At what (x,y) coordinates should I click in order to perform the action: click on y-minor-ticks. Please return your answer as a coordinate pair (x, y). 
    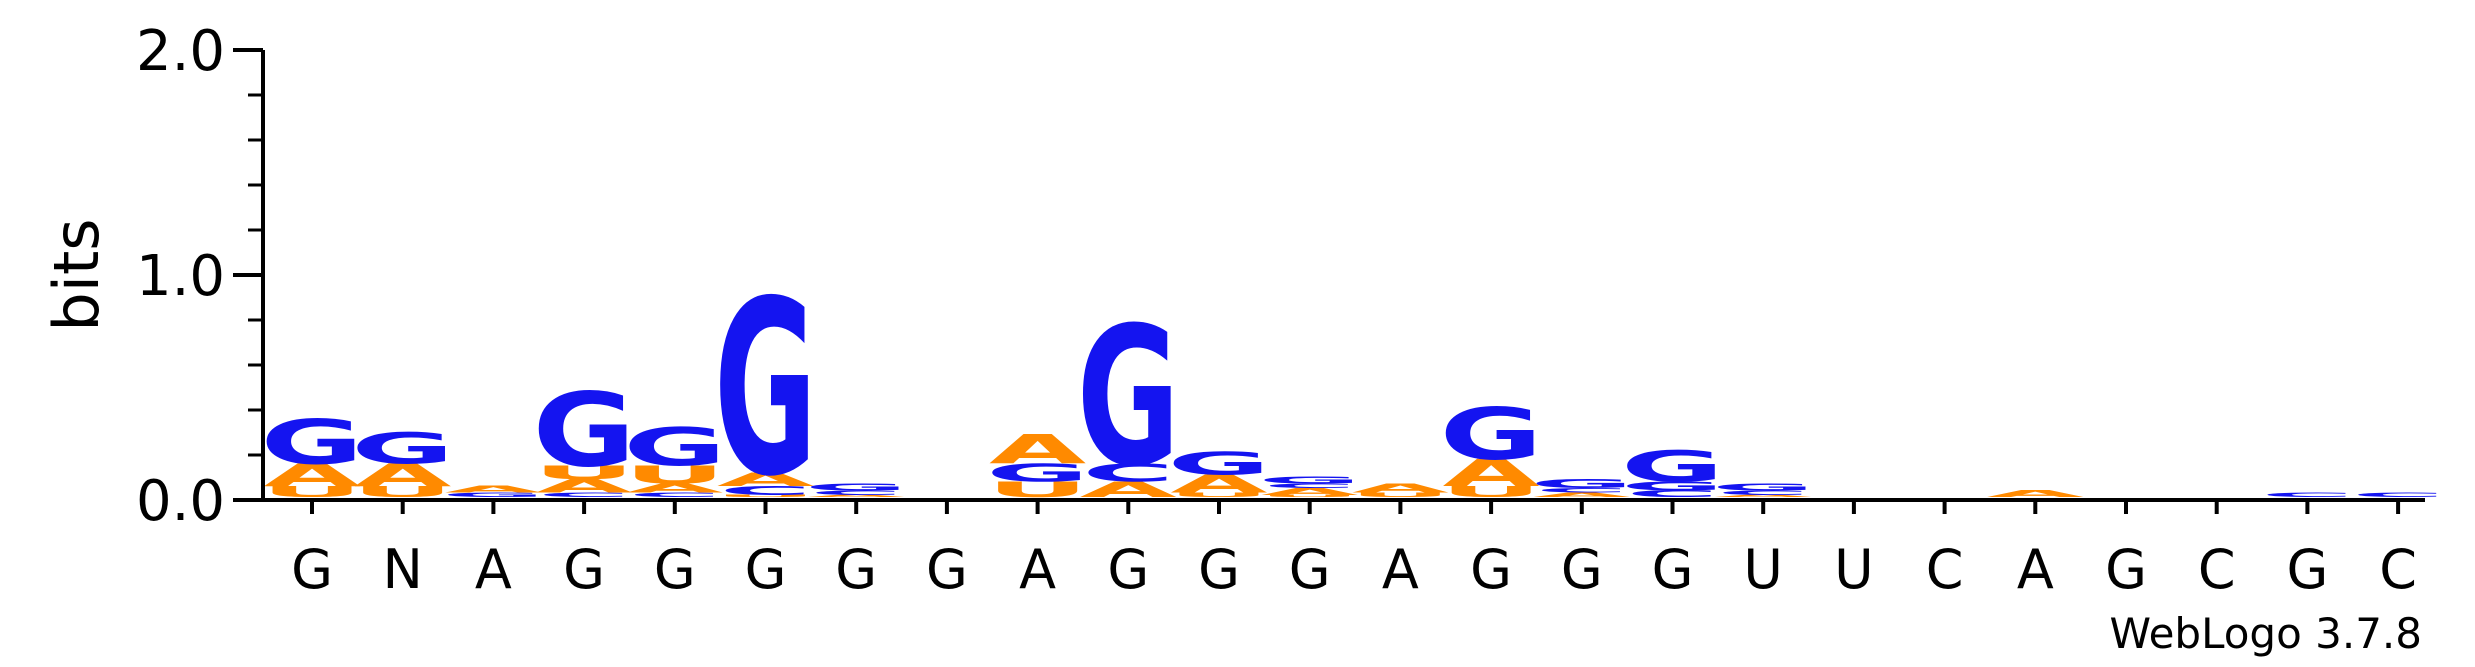
    Looking at the image, I should click on (255, 275).